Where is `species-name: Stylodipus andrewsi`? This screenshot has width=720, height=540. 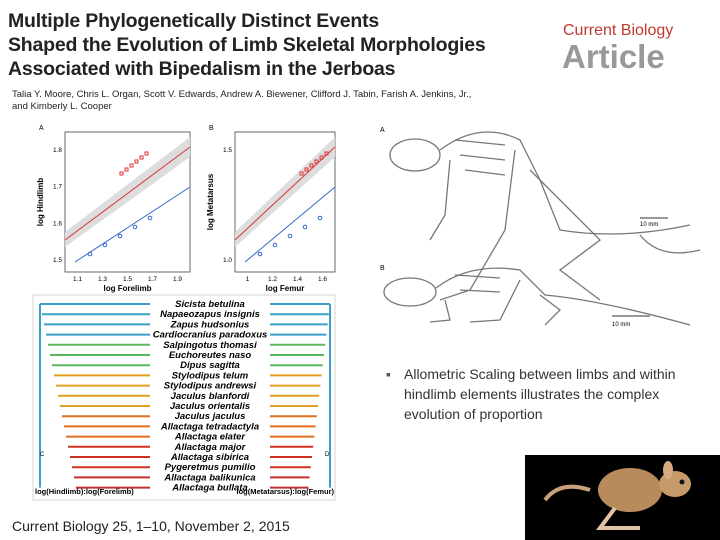
species-name: Stylodipus andrewsi is located at coordinates (210, 386).